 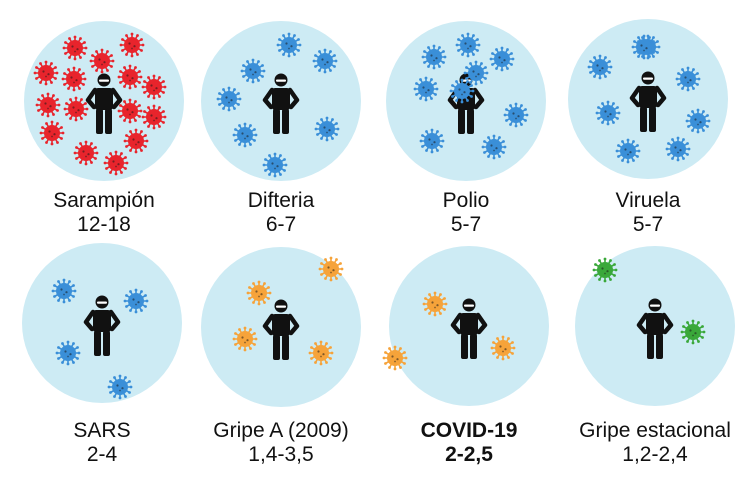 What do you see at coordinates (466, 200) in the screenshot?
I see `disease-name: Polio` at bounding box center [466, 200].